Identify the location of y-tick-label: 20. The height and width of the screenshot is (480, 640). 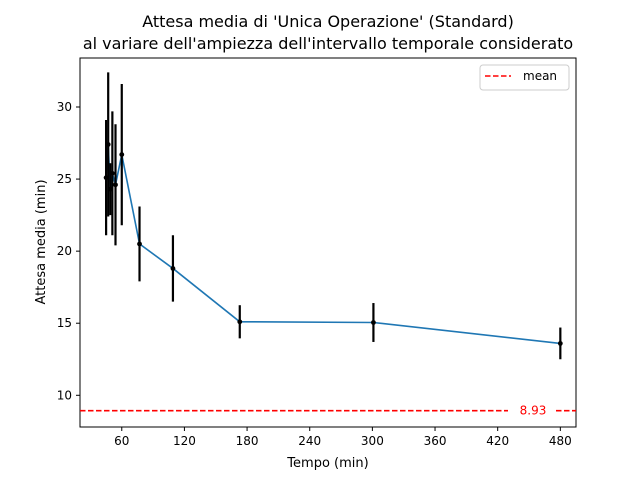
(64, 251).